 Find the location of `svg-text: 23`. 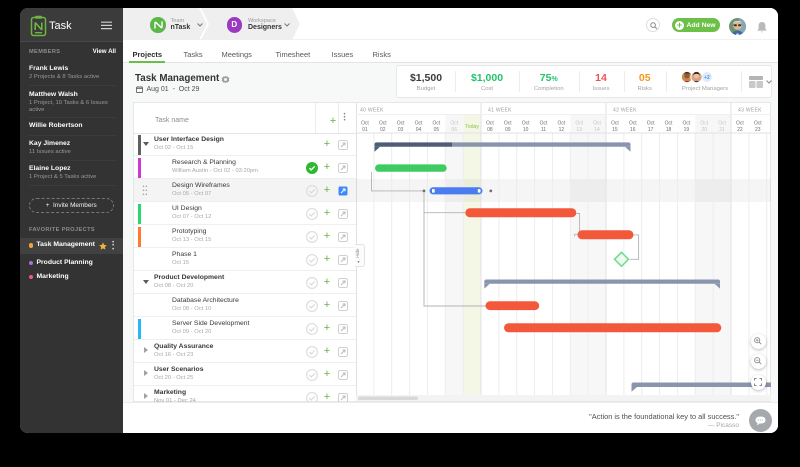

svg-text: 23 is located at coordinates (758, 130).